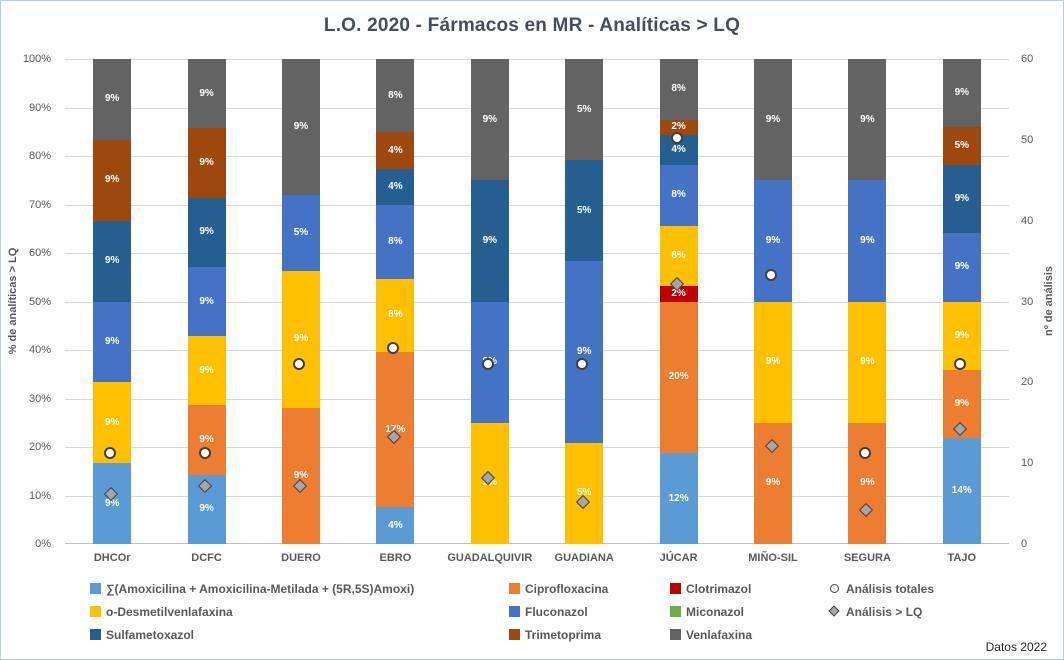 The width and height of the screenshot is (1064, 660). I want to click on bar-guadalquivir: 9%9%9%9%, so click(489, 301).